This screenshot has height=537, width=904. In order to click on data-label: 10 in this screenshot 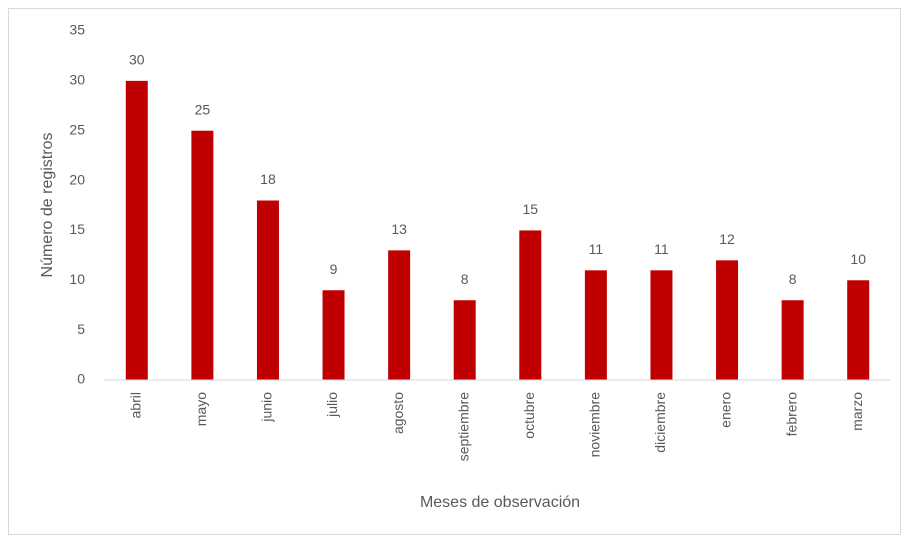, I will do `click(858, 259)`.